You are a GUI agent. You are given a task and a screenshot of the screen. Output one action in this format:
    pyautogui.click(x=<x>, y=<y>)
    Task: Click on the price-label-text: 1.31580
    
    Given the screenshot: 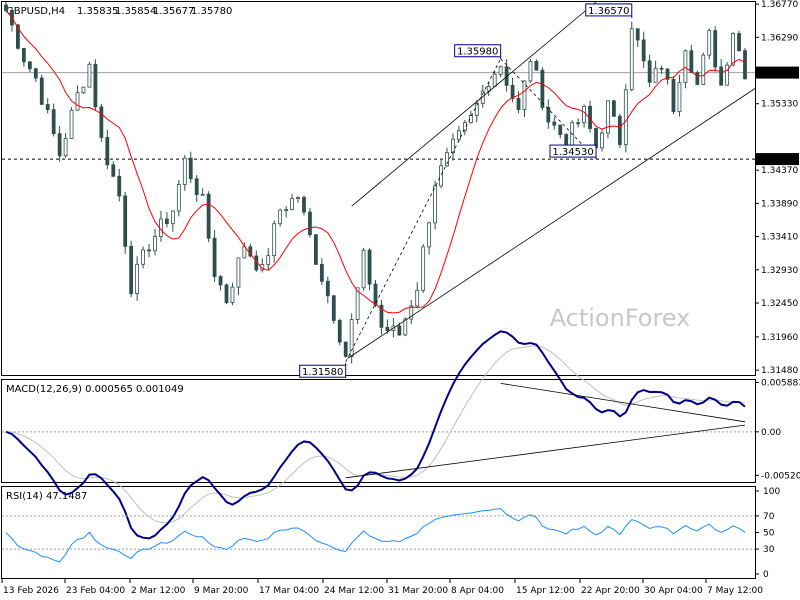 What is the action you would take?
    pyautogui.click(x=322, y=372)
    